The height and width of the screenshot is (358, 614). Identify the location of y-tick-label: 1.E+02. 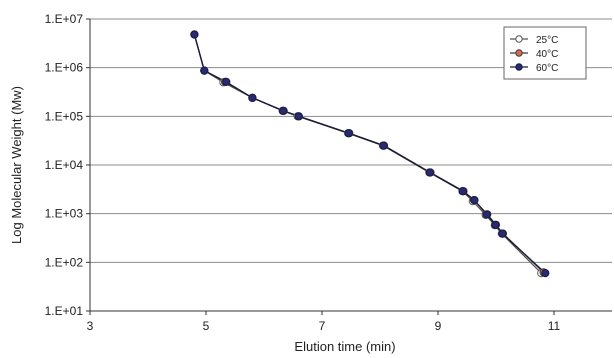
(64, 262).